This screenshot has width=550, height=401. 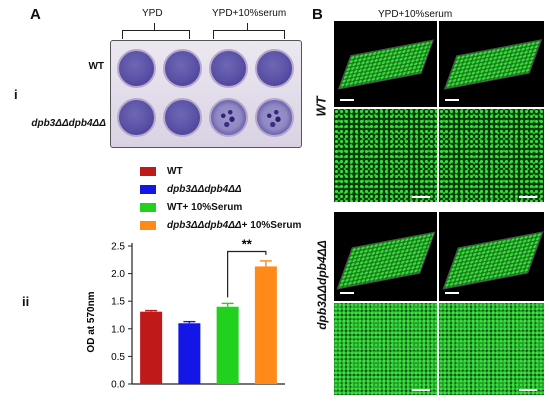 What do you see at coordinates (16, 94) in the screenshot?
I see `subpanel-i-label: i` at bounding box center [16, 94].